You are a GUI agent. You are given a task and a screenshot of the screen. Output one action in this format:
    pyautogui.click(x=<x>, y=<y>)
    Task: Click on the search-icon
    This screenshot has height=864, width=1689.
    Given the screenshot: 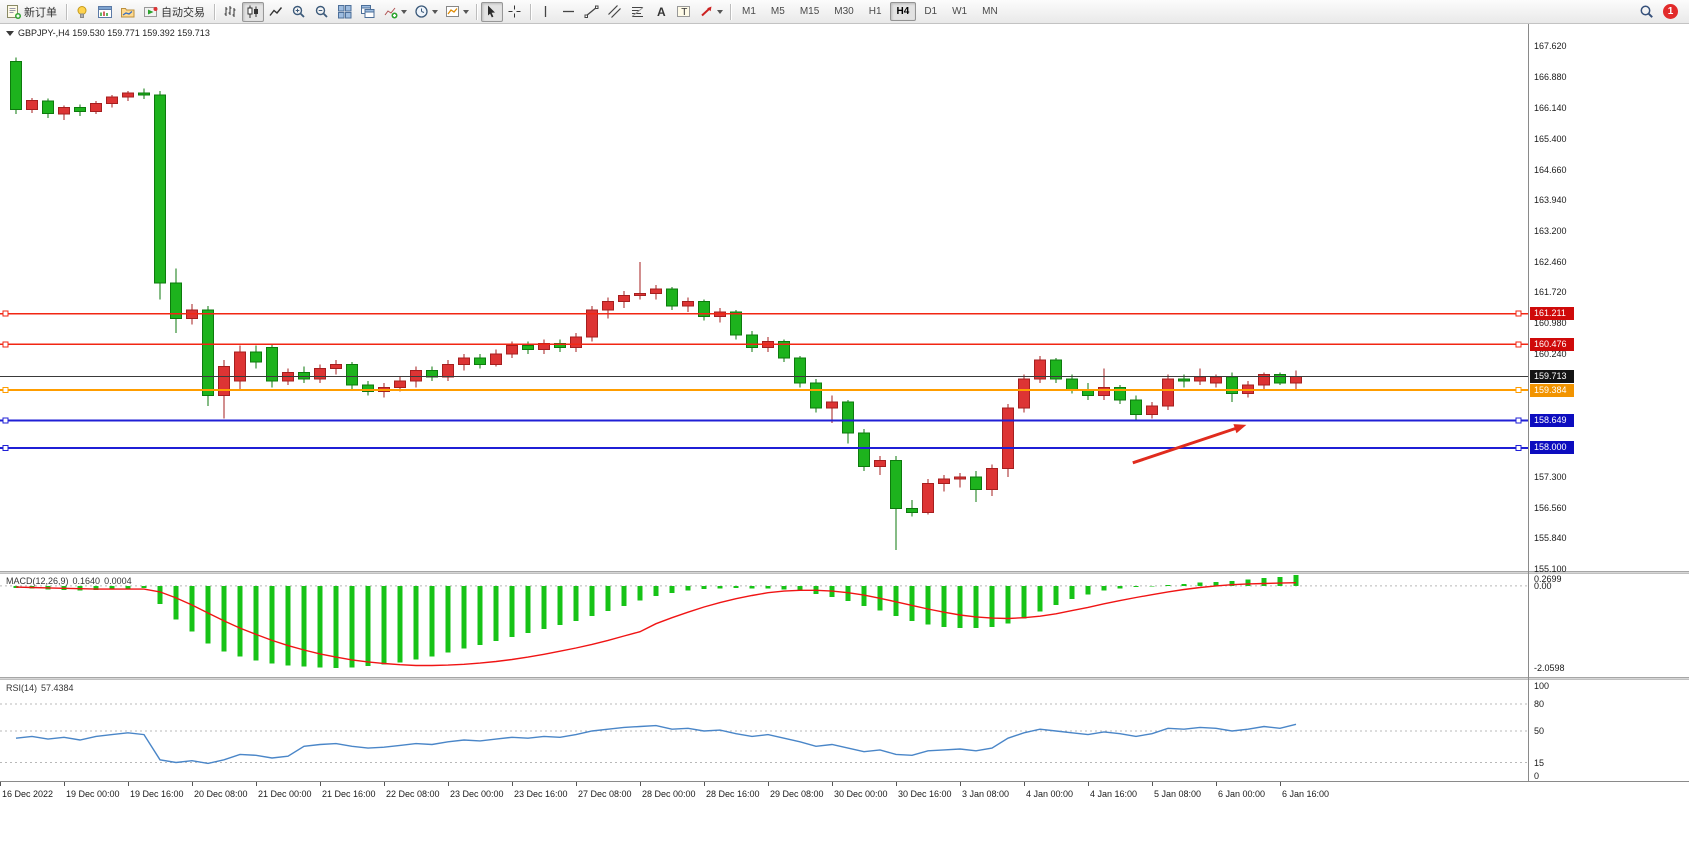 What is the action you would take?
    pyautogui.click(x=1646, y=11)
    